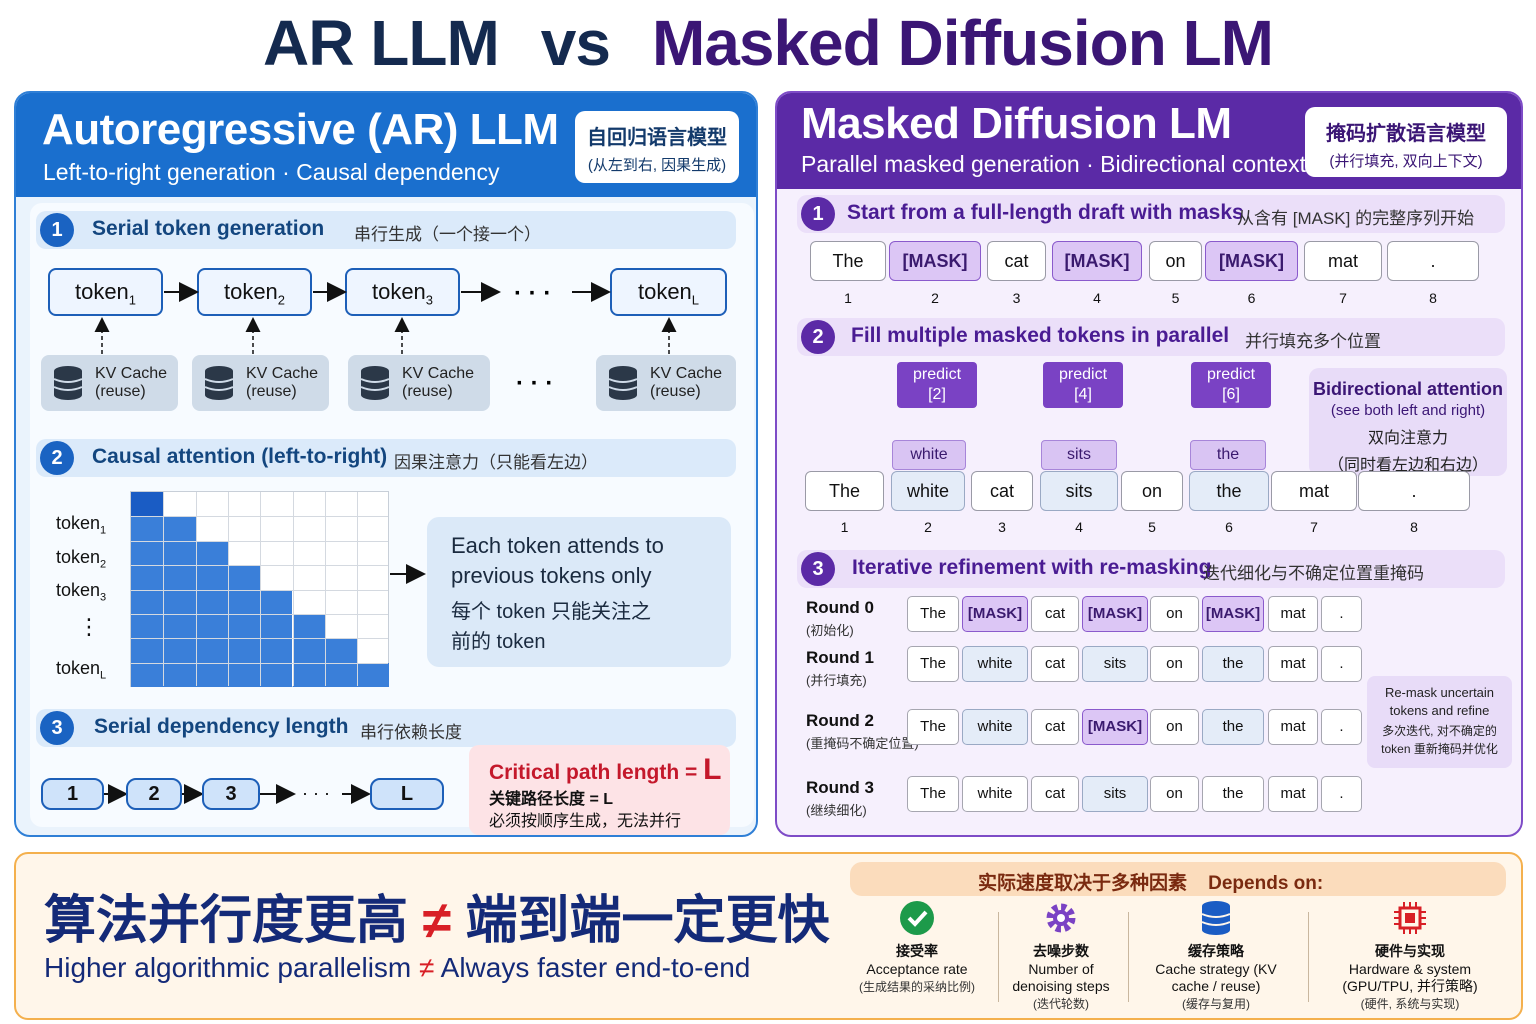 This screenshot has width=1536, height=1024. I want to click on context-token: mat, so click(1314, 491).